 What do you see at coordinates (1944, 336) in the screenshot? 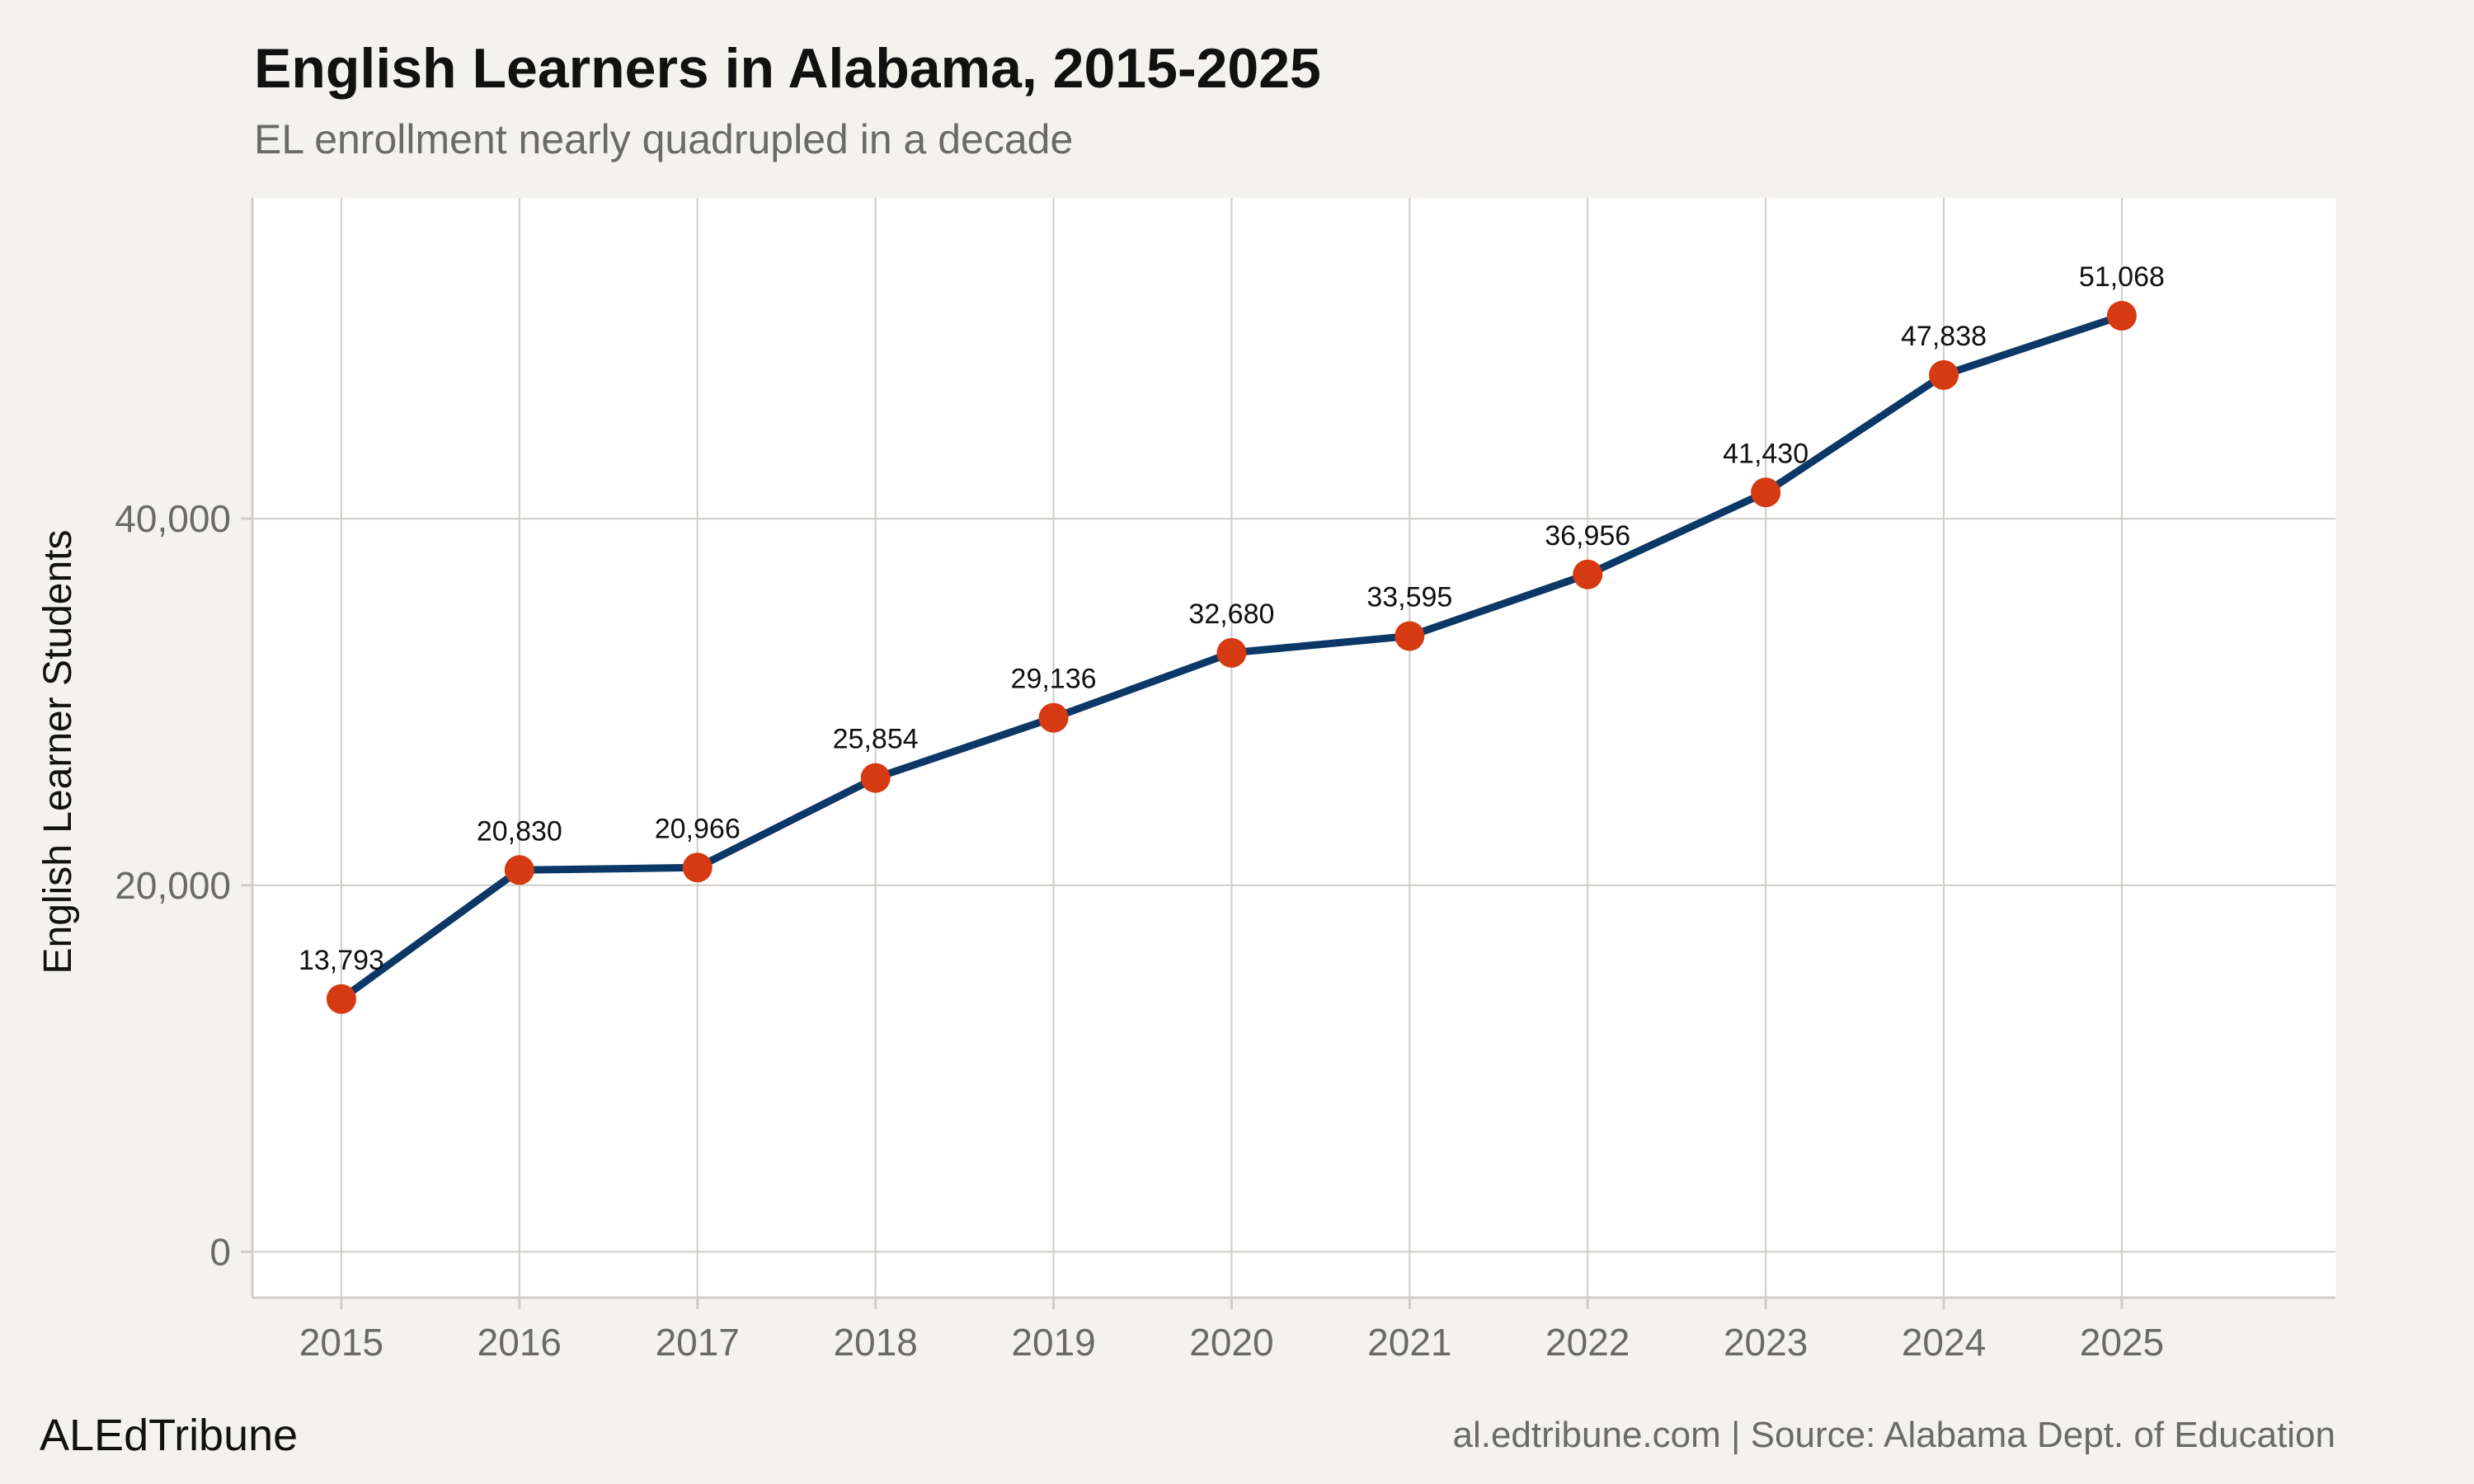
I see `data-label-2024: 47,838` at bounding box center [1944, 336].